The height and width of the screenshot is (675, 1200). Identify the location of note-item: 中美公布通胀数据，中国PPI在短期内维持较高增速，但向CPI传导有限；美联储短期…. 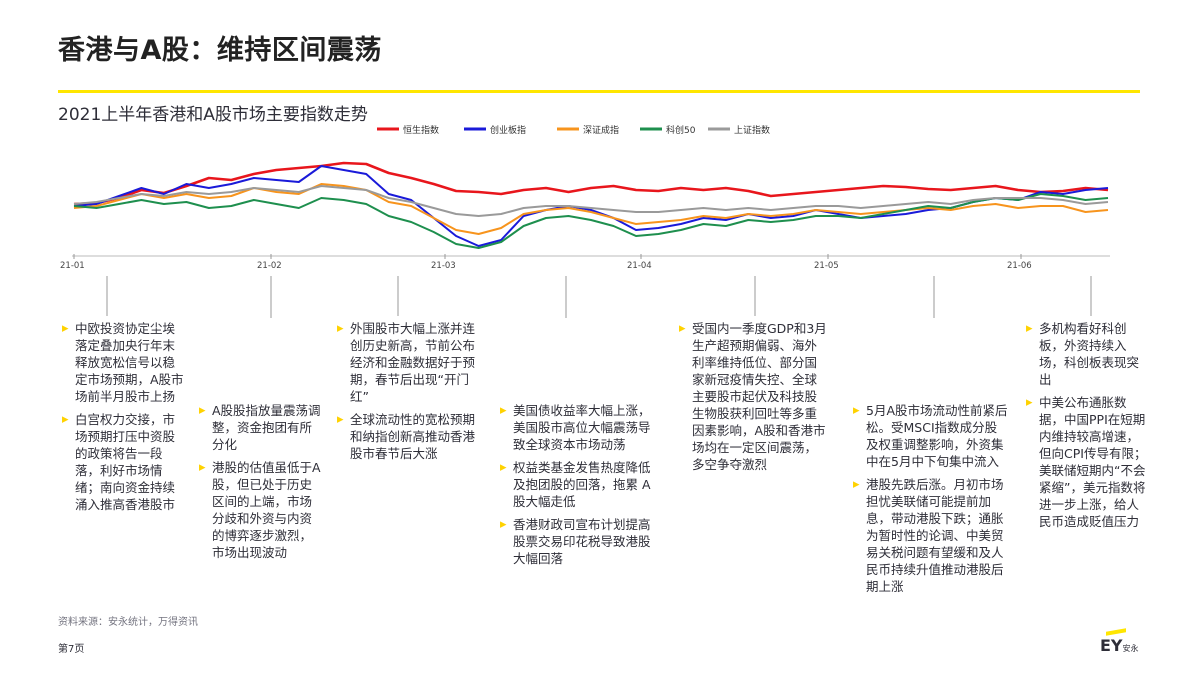
(1088, 462).